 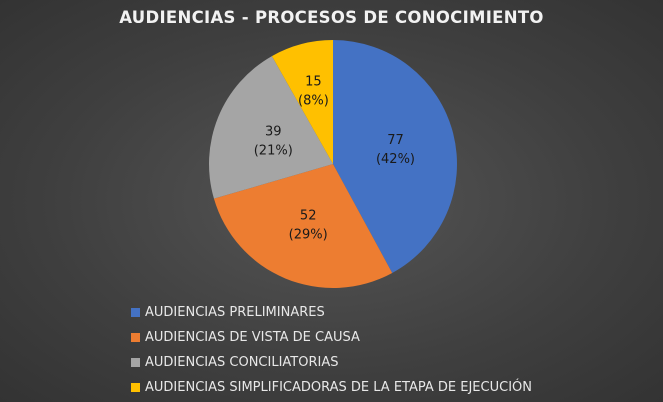 I want to click on slice-value-label: 39, so click(x=273, y=132).